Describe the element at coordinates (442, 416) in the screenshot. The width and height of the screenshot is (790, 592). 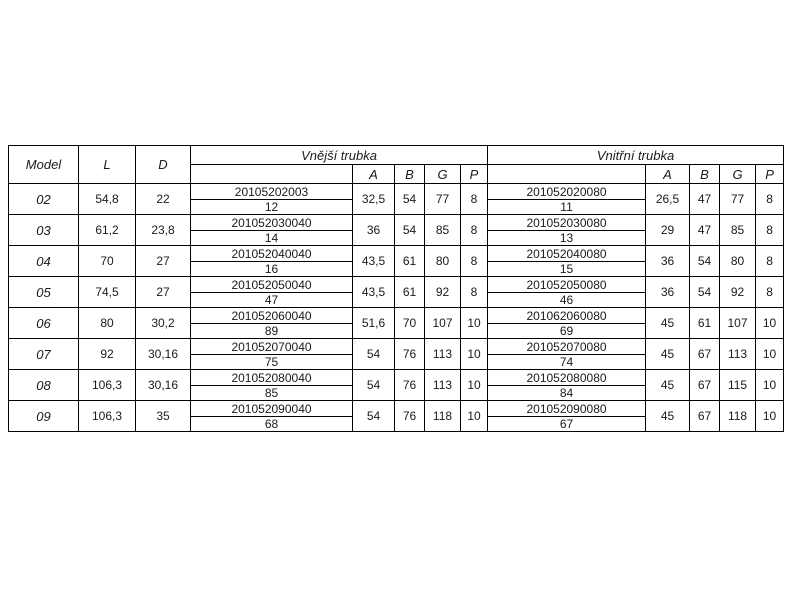
I see `outer-g-value-cell: 118` at that location.